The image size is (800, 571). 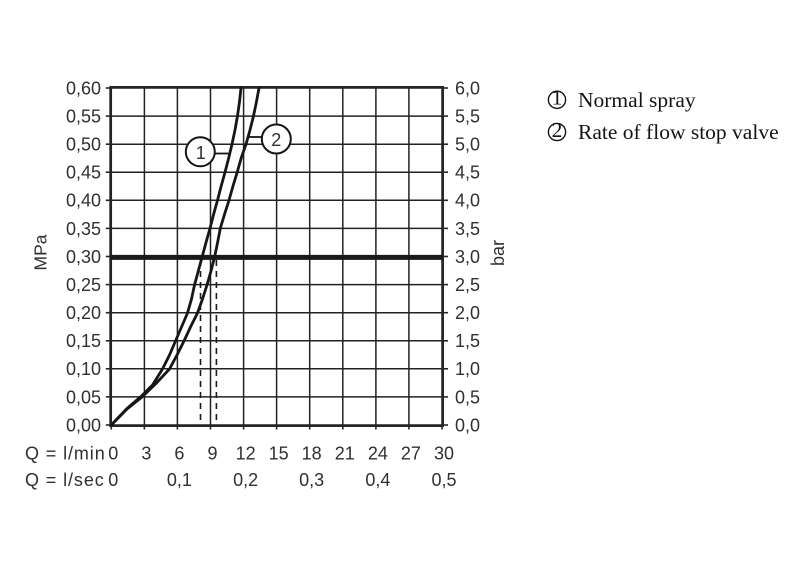 I want to click on svg-text: 0,20, so click(x=83, y=313).